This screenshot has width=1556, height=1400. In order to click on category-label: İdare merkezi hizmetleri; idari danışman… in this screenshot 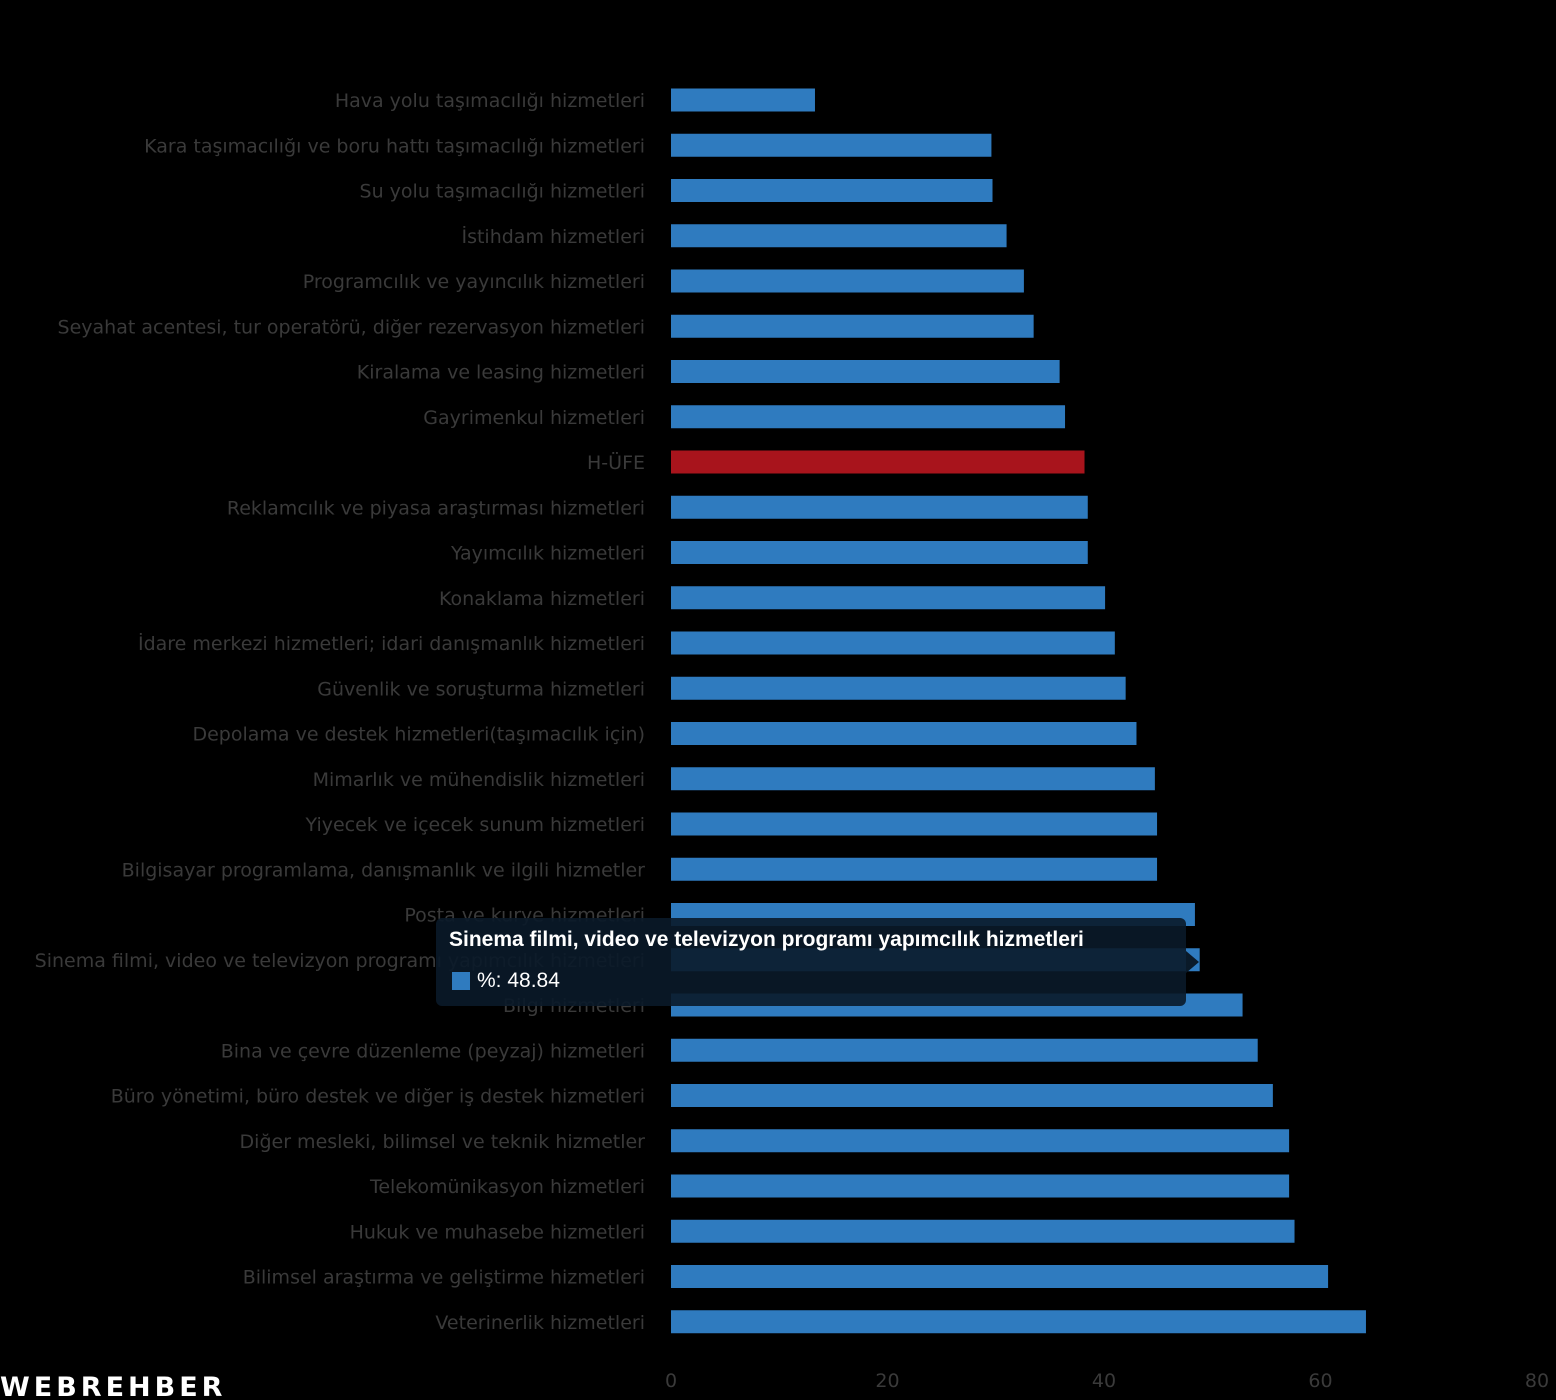, I will do `click(391, 643)`.